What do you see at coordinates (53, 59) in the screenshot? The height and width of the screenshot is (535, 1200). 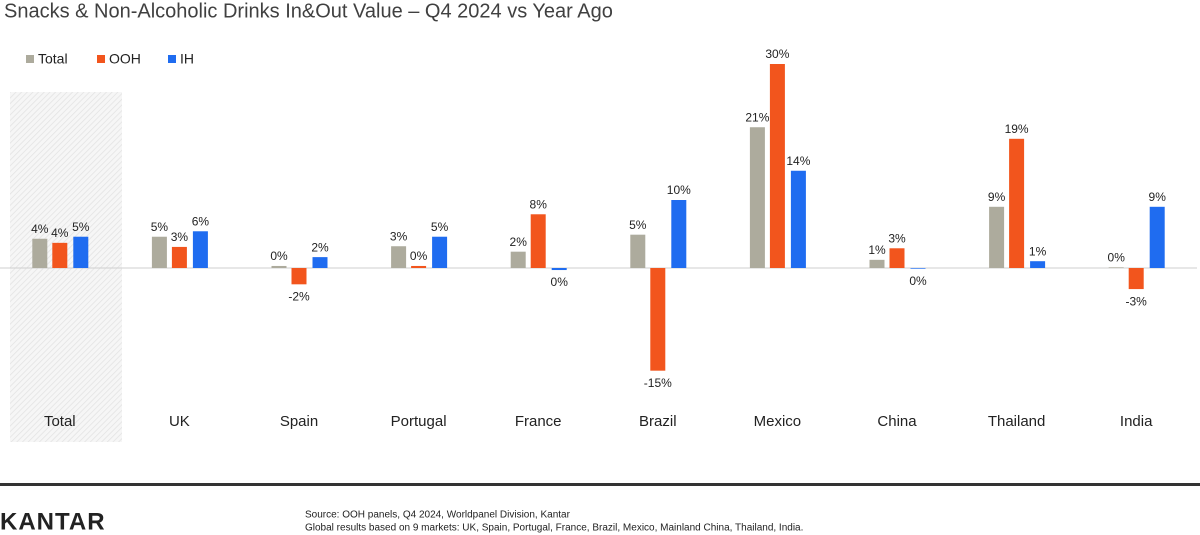 I see `legend-label: Total` at bounding box center [53, 59].